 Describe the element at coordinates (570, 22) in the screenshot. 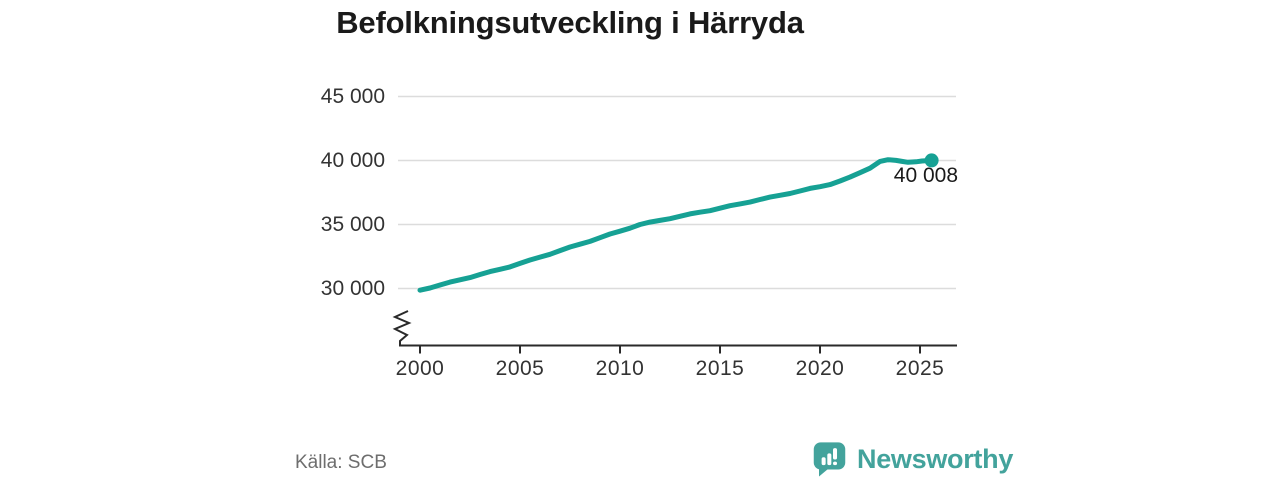

I see `chart-title: Befolkningsutveckling i Härryda` at that location.